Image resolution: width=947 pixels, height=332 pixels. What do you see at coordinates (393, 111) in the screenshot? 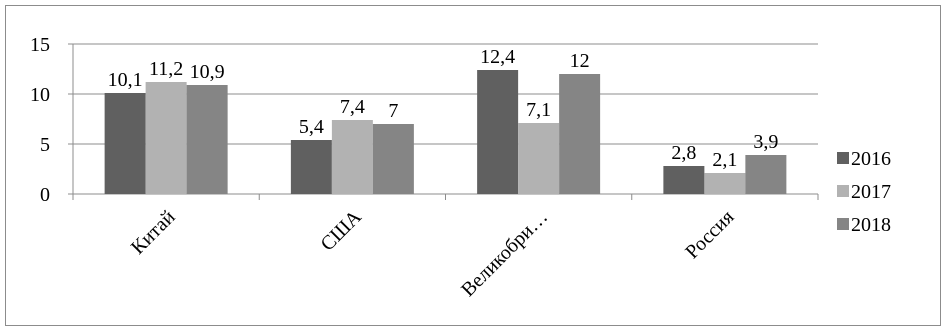
I see `data-label: 7` at bounding box center [393, 111].